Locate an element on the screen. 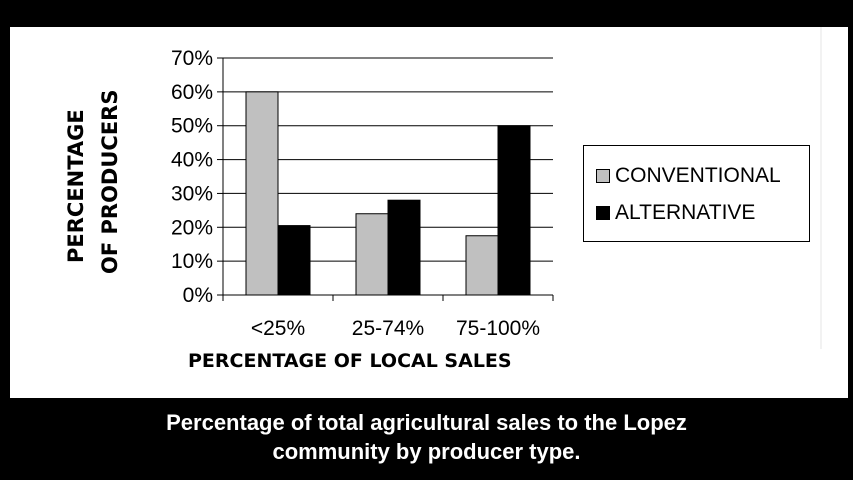  y-tick-label: 40% is located at coordinates (192, 160).